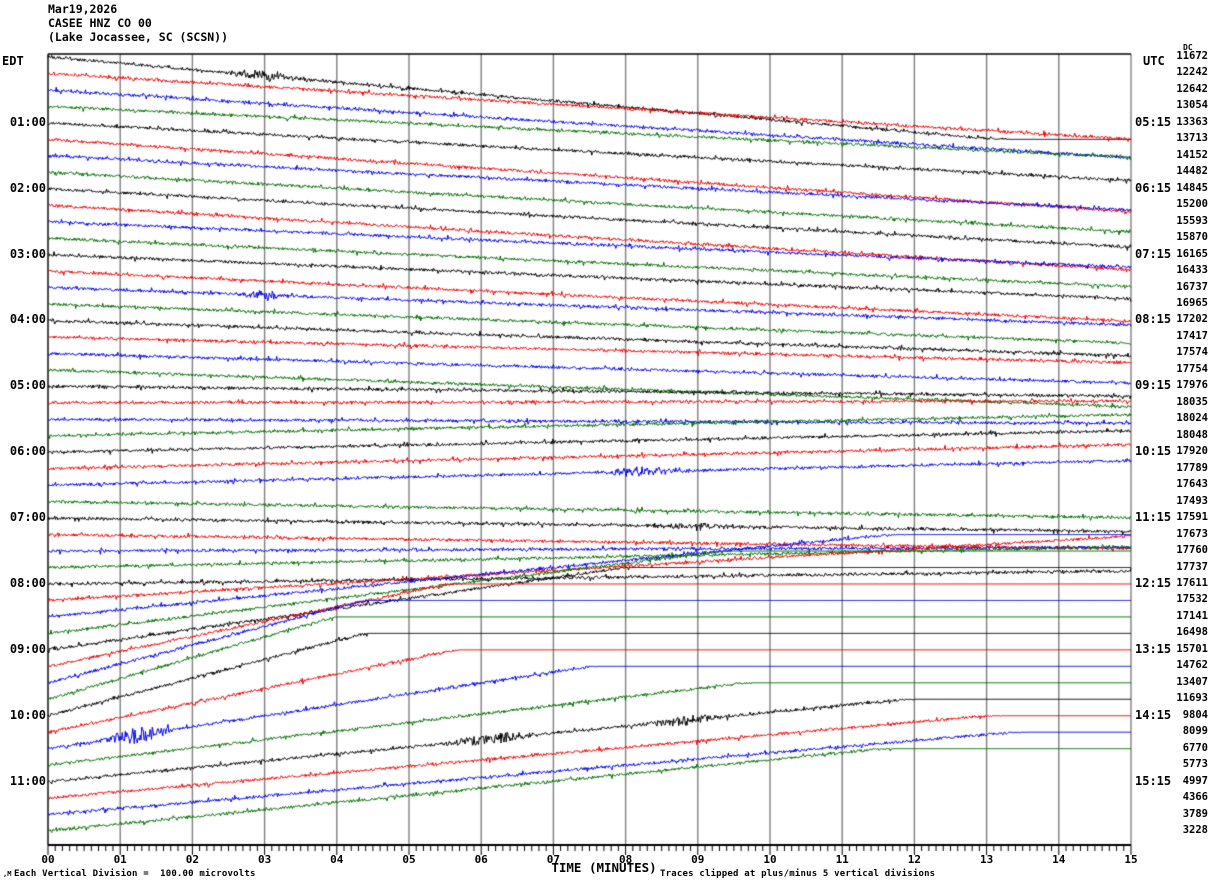 The height and width of the screenshot is (886, 1210). What do you see at coordinates (27, 648) in the screenshot?
I see `left-time-label: 09:00` at bounding box center [27, 648].